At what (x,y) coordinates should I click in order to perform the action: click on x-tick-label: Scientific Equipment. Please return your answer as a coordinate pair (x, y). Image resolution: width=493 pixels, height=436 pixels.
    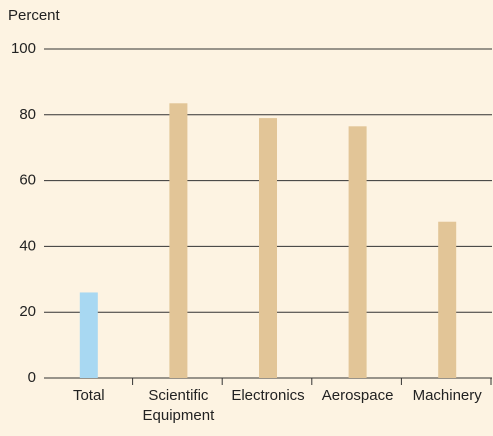
    Looking at the image, I should click on (178, 405).